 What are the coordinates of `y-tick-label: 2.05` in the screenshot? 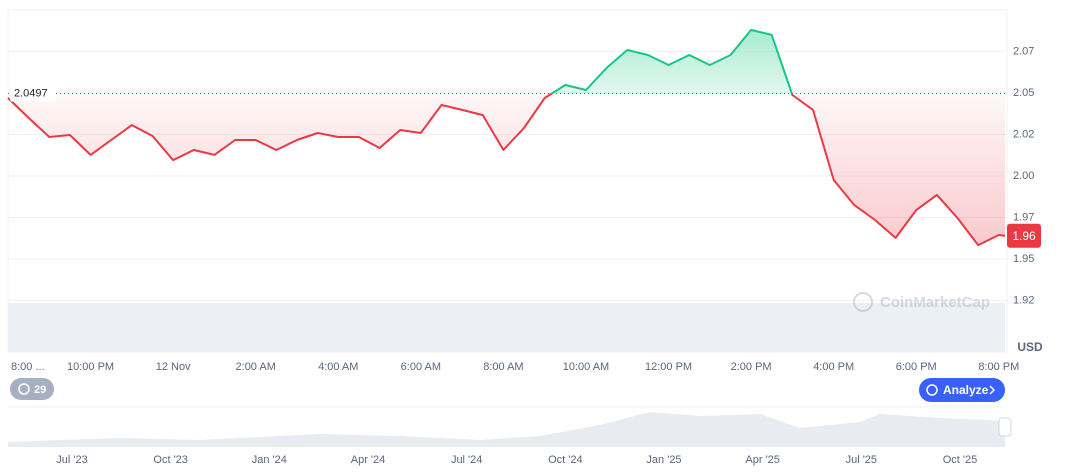 It's located at (1023, 93).